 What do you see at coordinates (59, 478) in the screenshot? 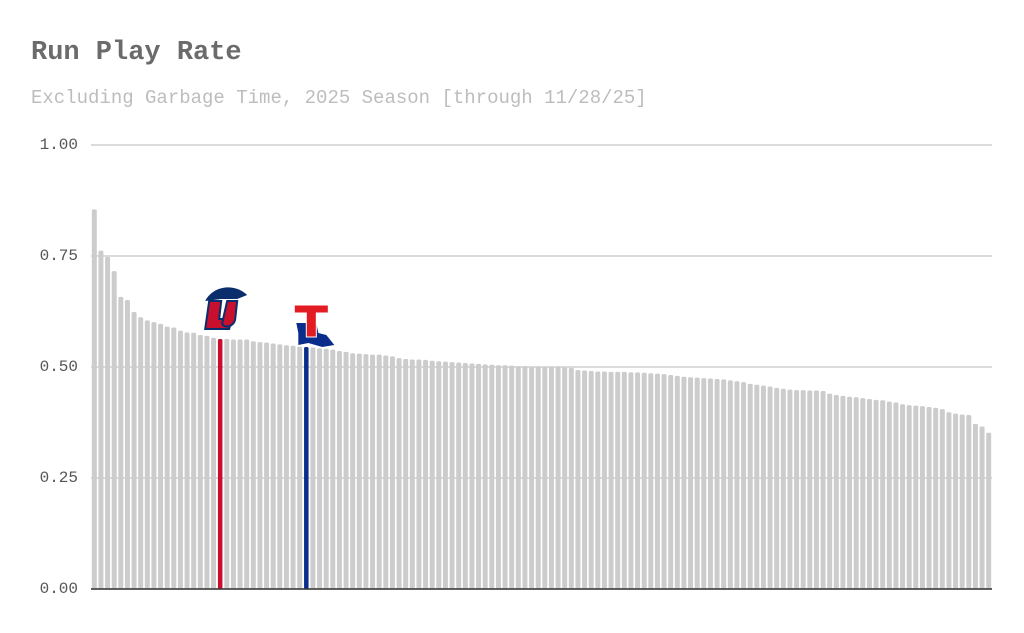
I see `y-tick-label: 0.25` at bounding box center [59, 478].